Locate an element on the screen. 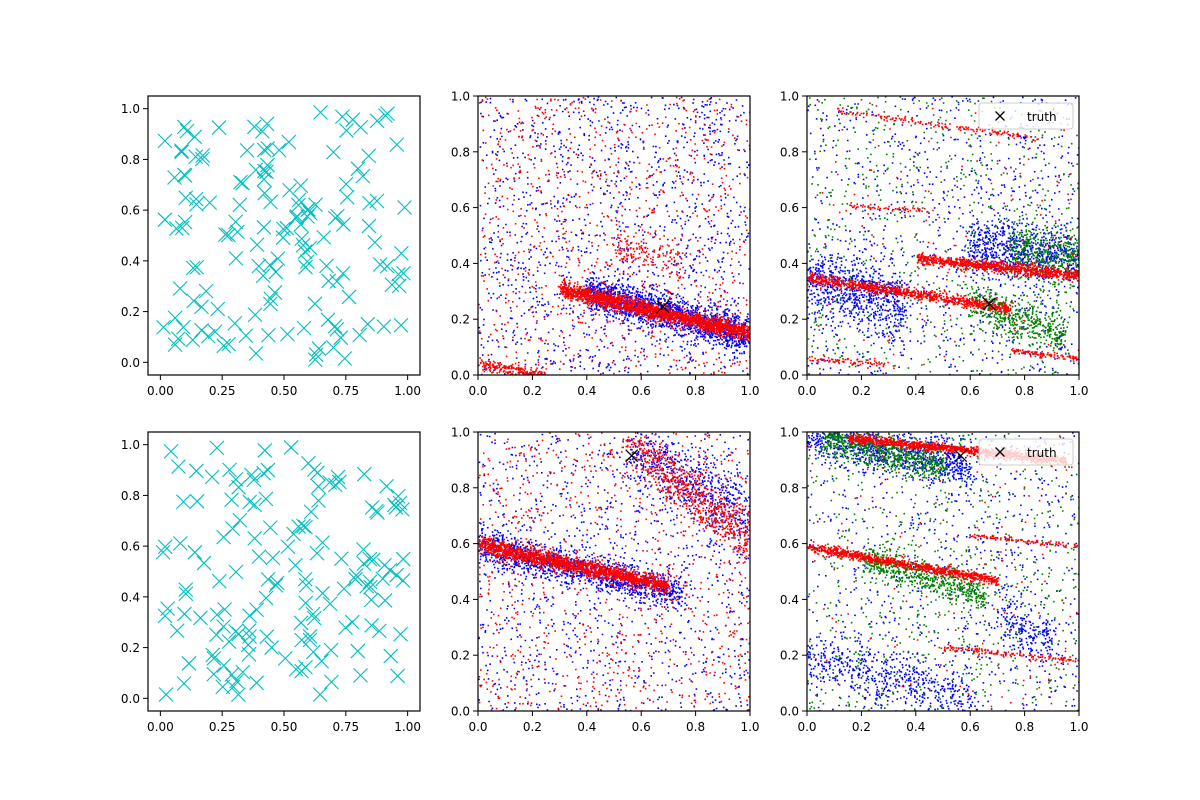 The image size is (1200, 800). x-tick-label: 0.2 is located at coordinates (861, 727).